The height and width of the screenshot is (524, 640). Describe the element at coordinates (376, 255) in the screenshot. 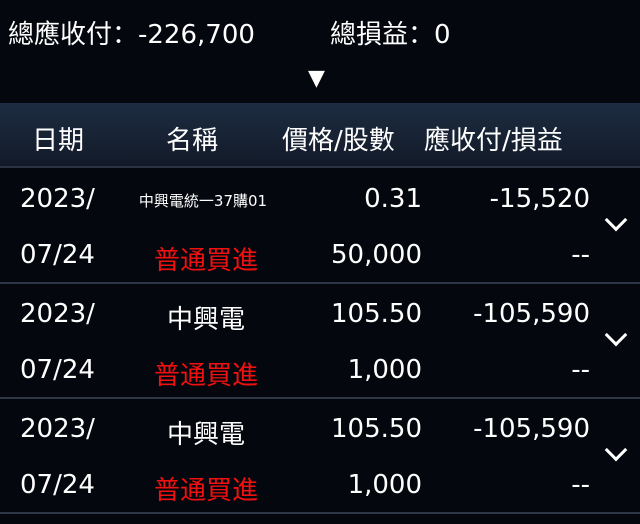

I see `quantity: 50,000` at that location.